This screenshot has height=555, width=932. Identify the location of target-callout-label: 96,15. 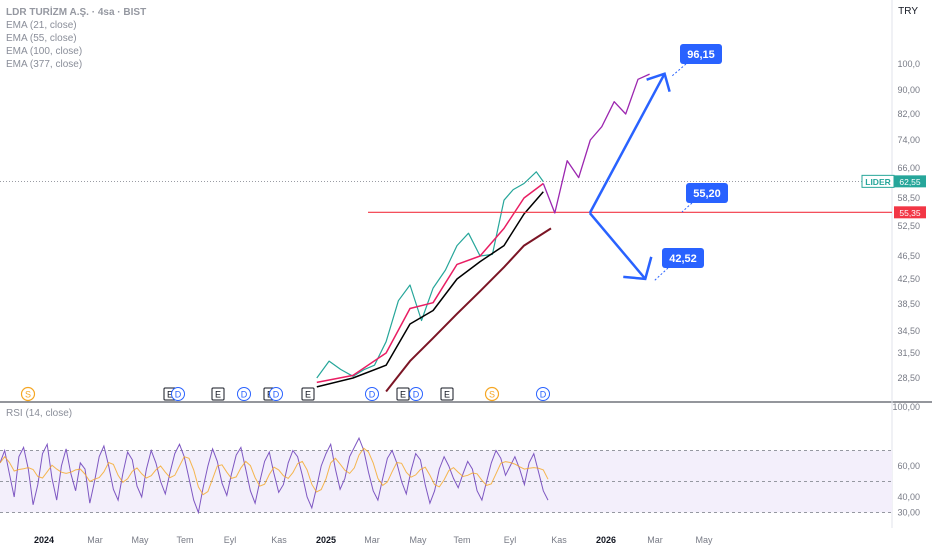
(701, 55).